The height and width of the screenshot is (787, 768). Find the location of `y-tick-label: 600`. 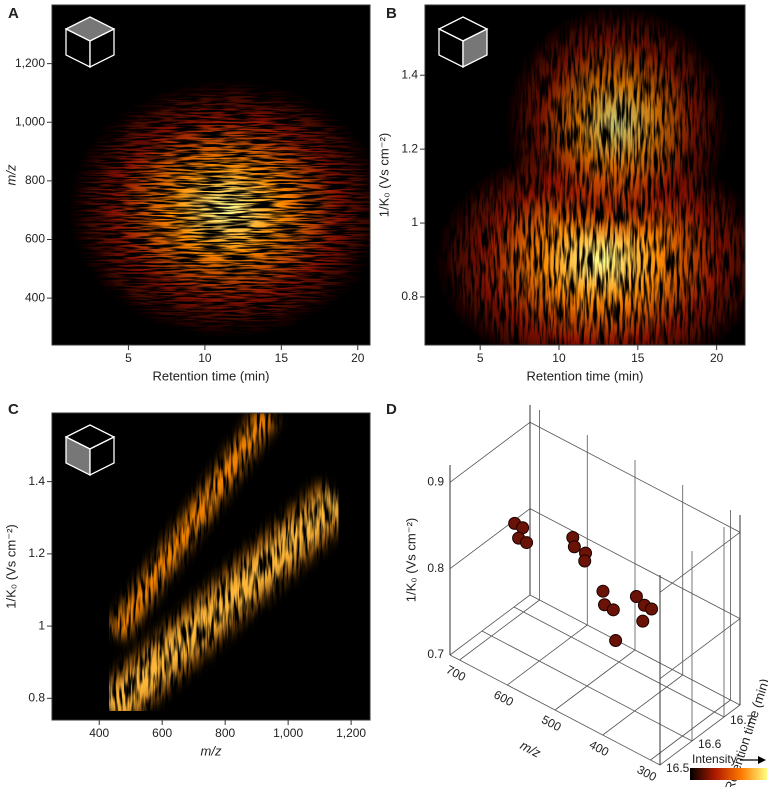

y-tick-label: 600 is located at coordinates (35, 239).